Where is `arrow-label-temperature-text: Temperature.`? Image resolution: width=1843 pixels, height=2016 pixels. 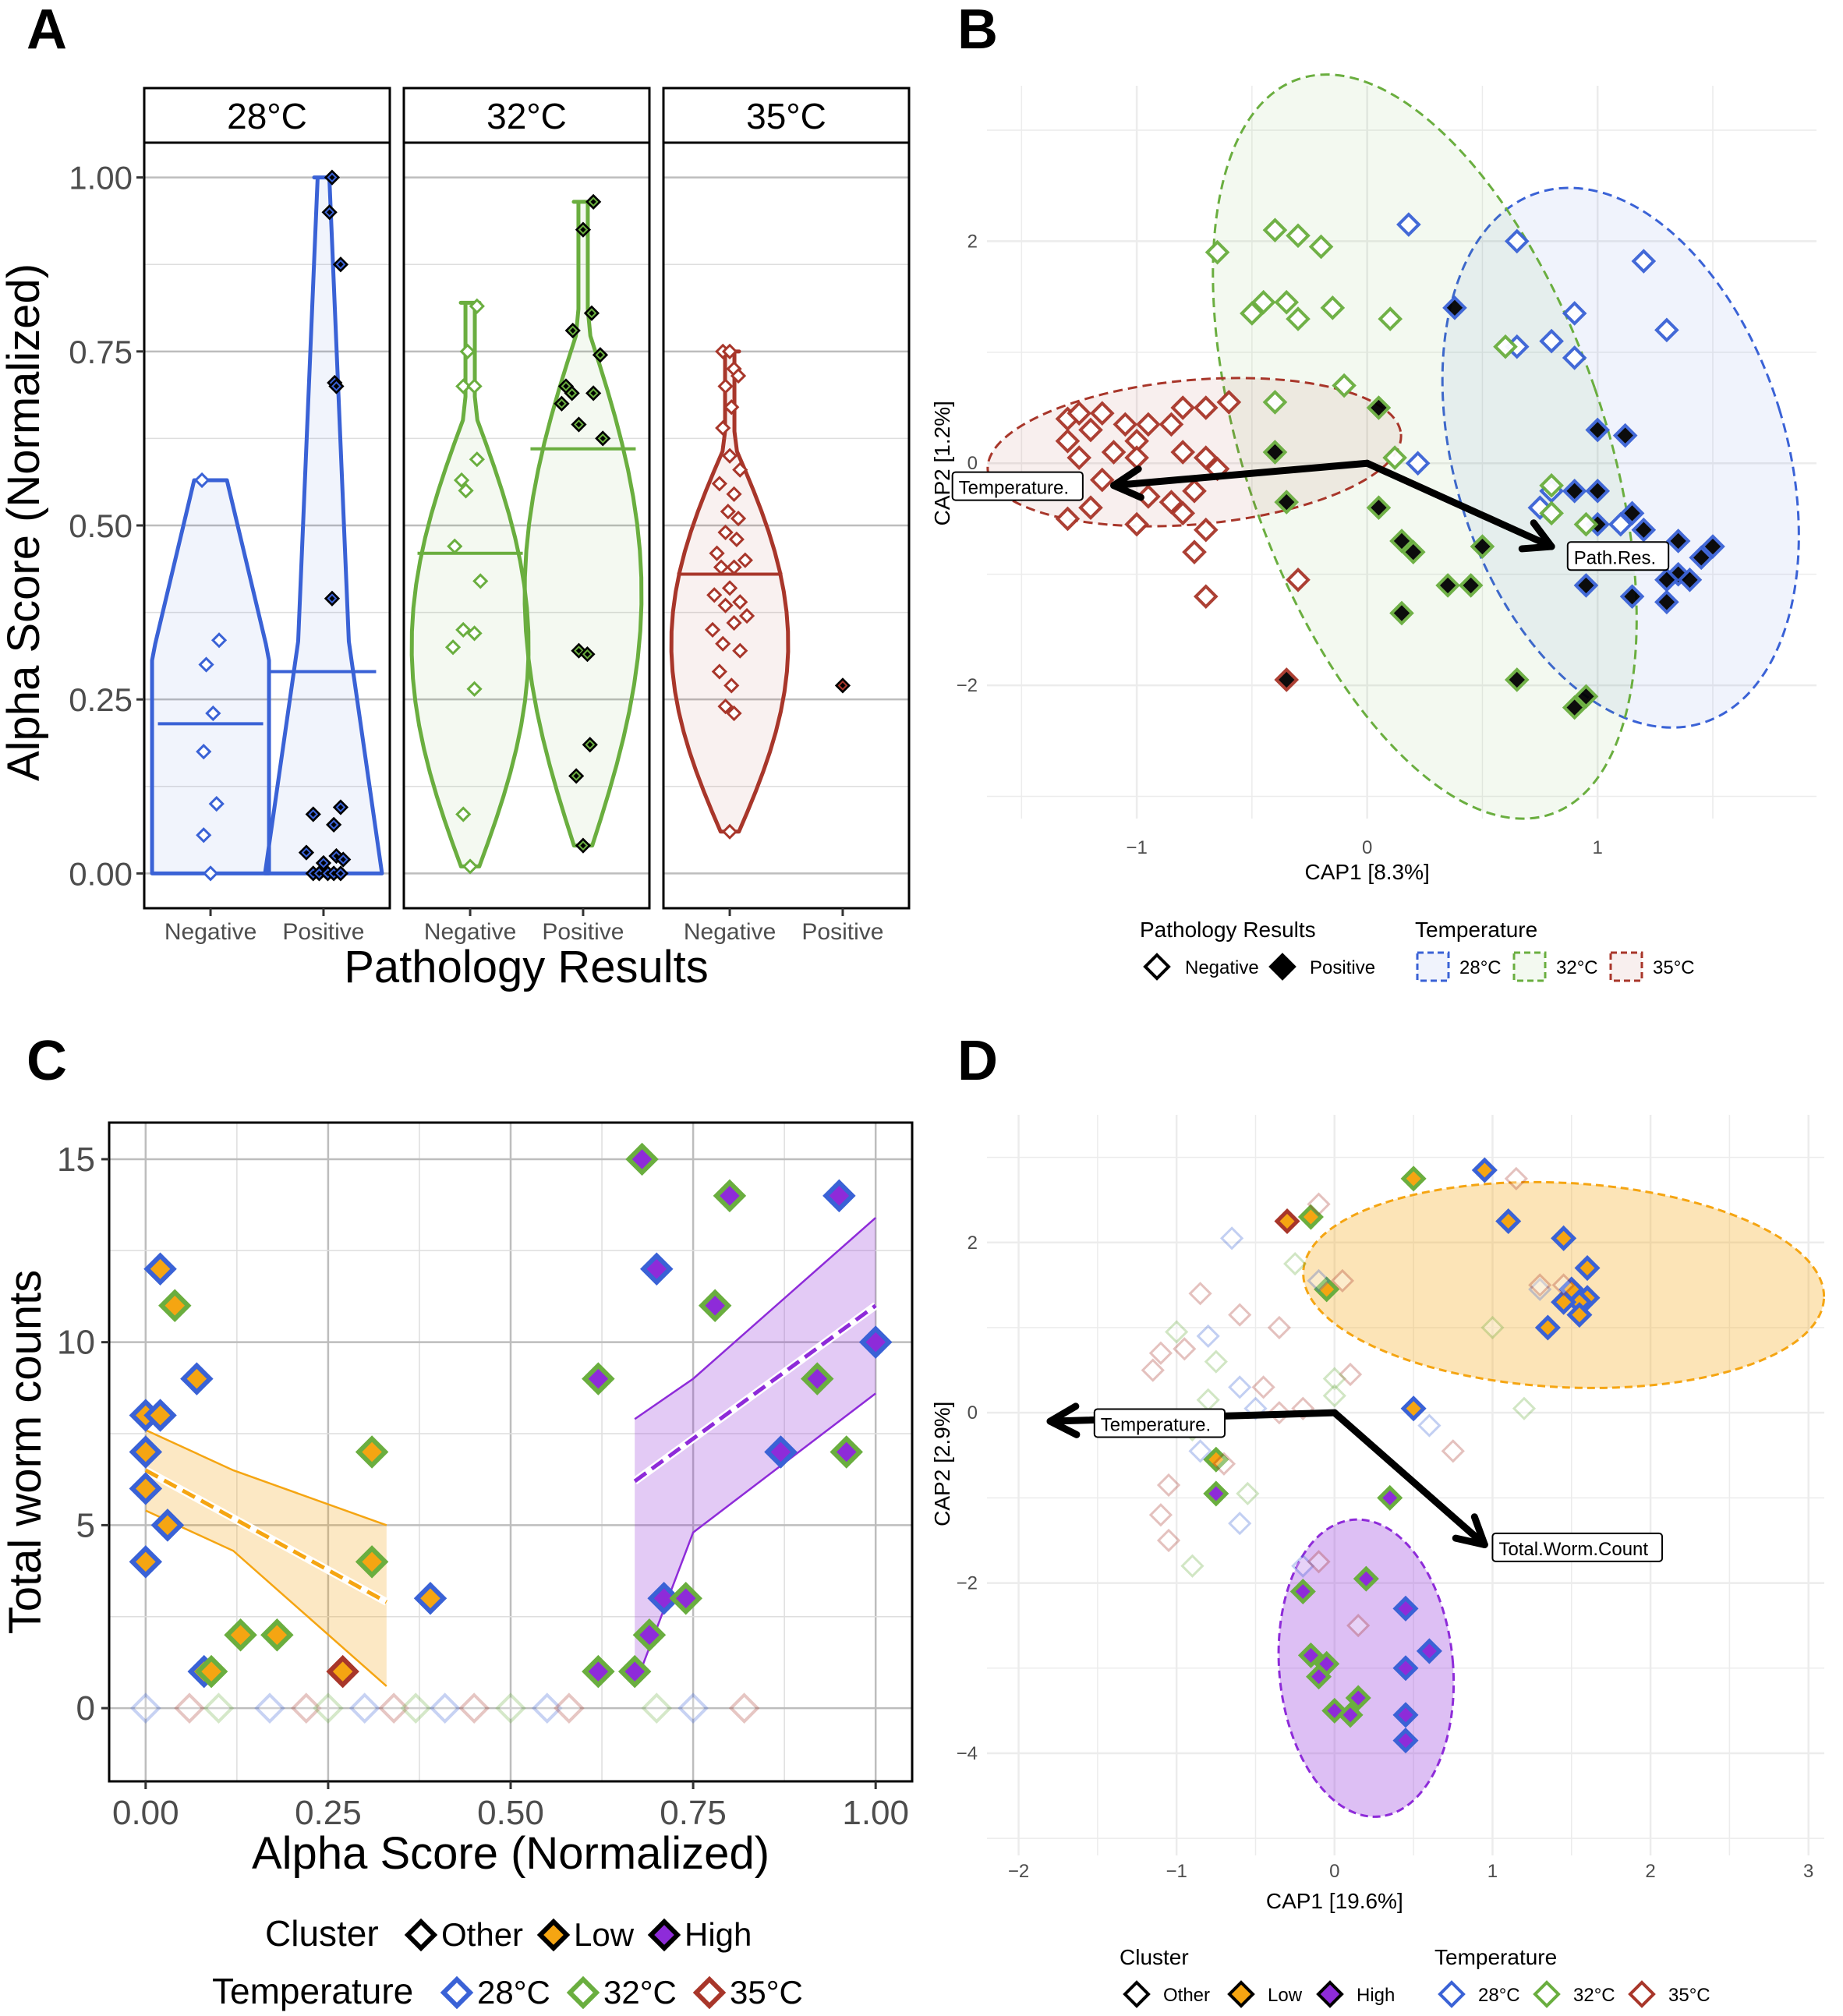 arrow-label-temperature-text: Temperature. is located at coordinates (1014, 489).